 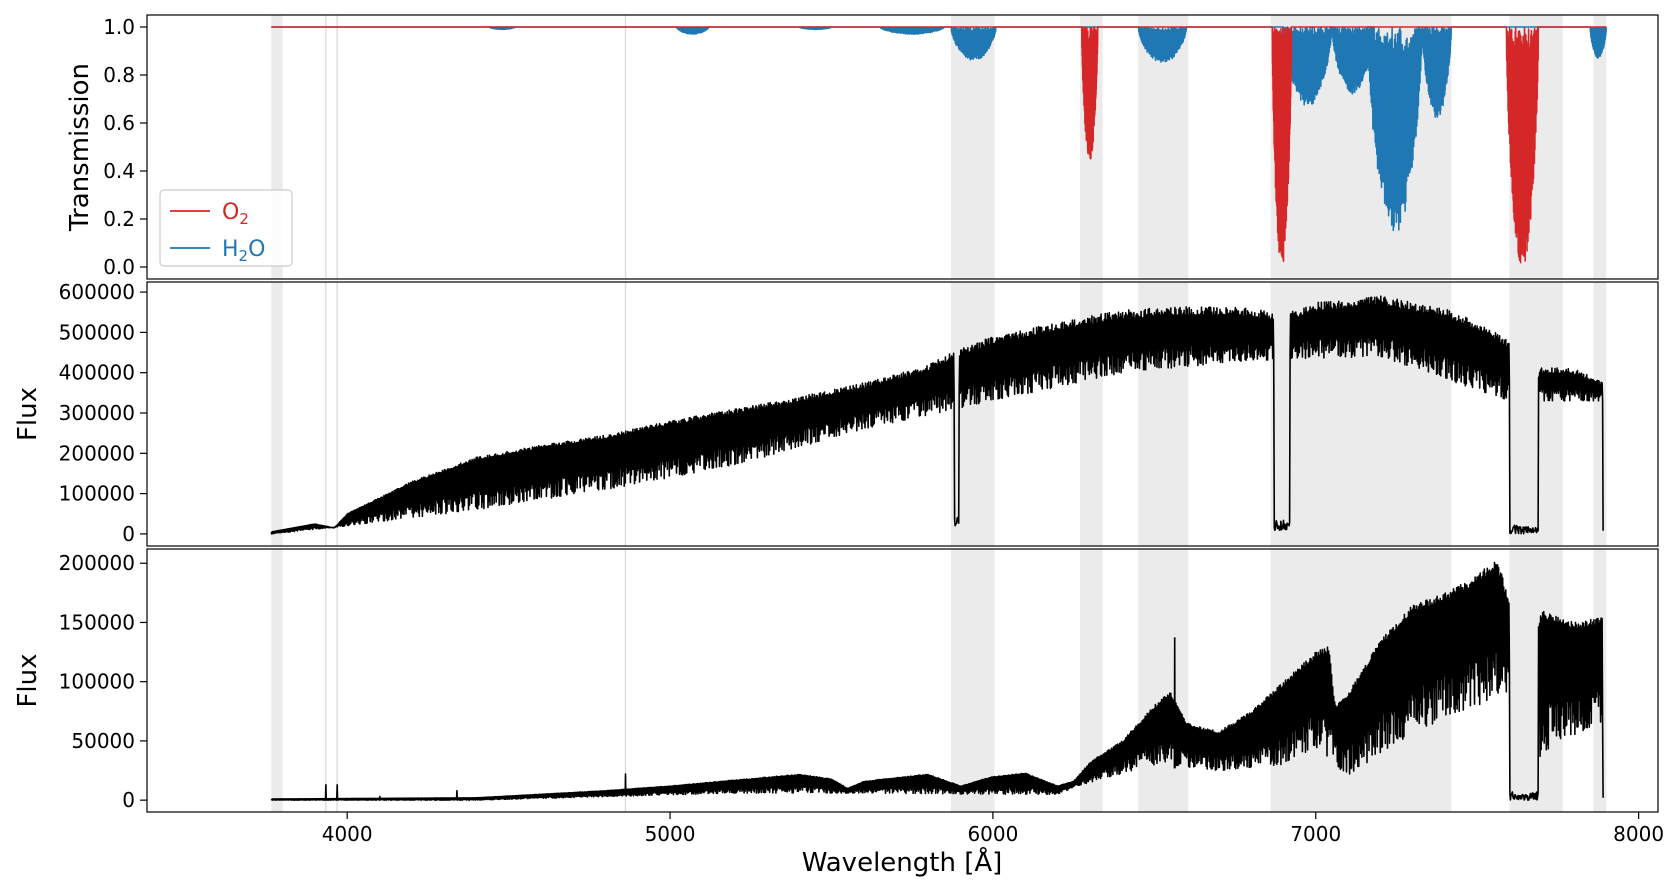 What do you see at coordinates (902, 862) in the screenshot?
I see `x-axis-label: Wavelength [Å]` at bounding box center [902, 862].